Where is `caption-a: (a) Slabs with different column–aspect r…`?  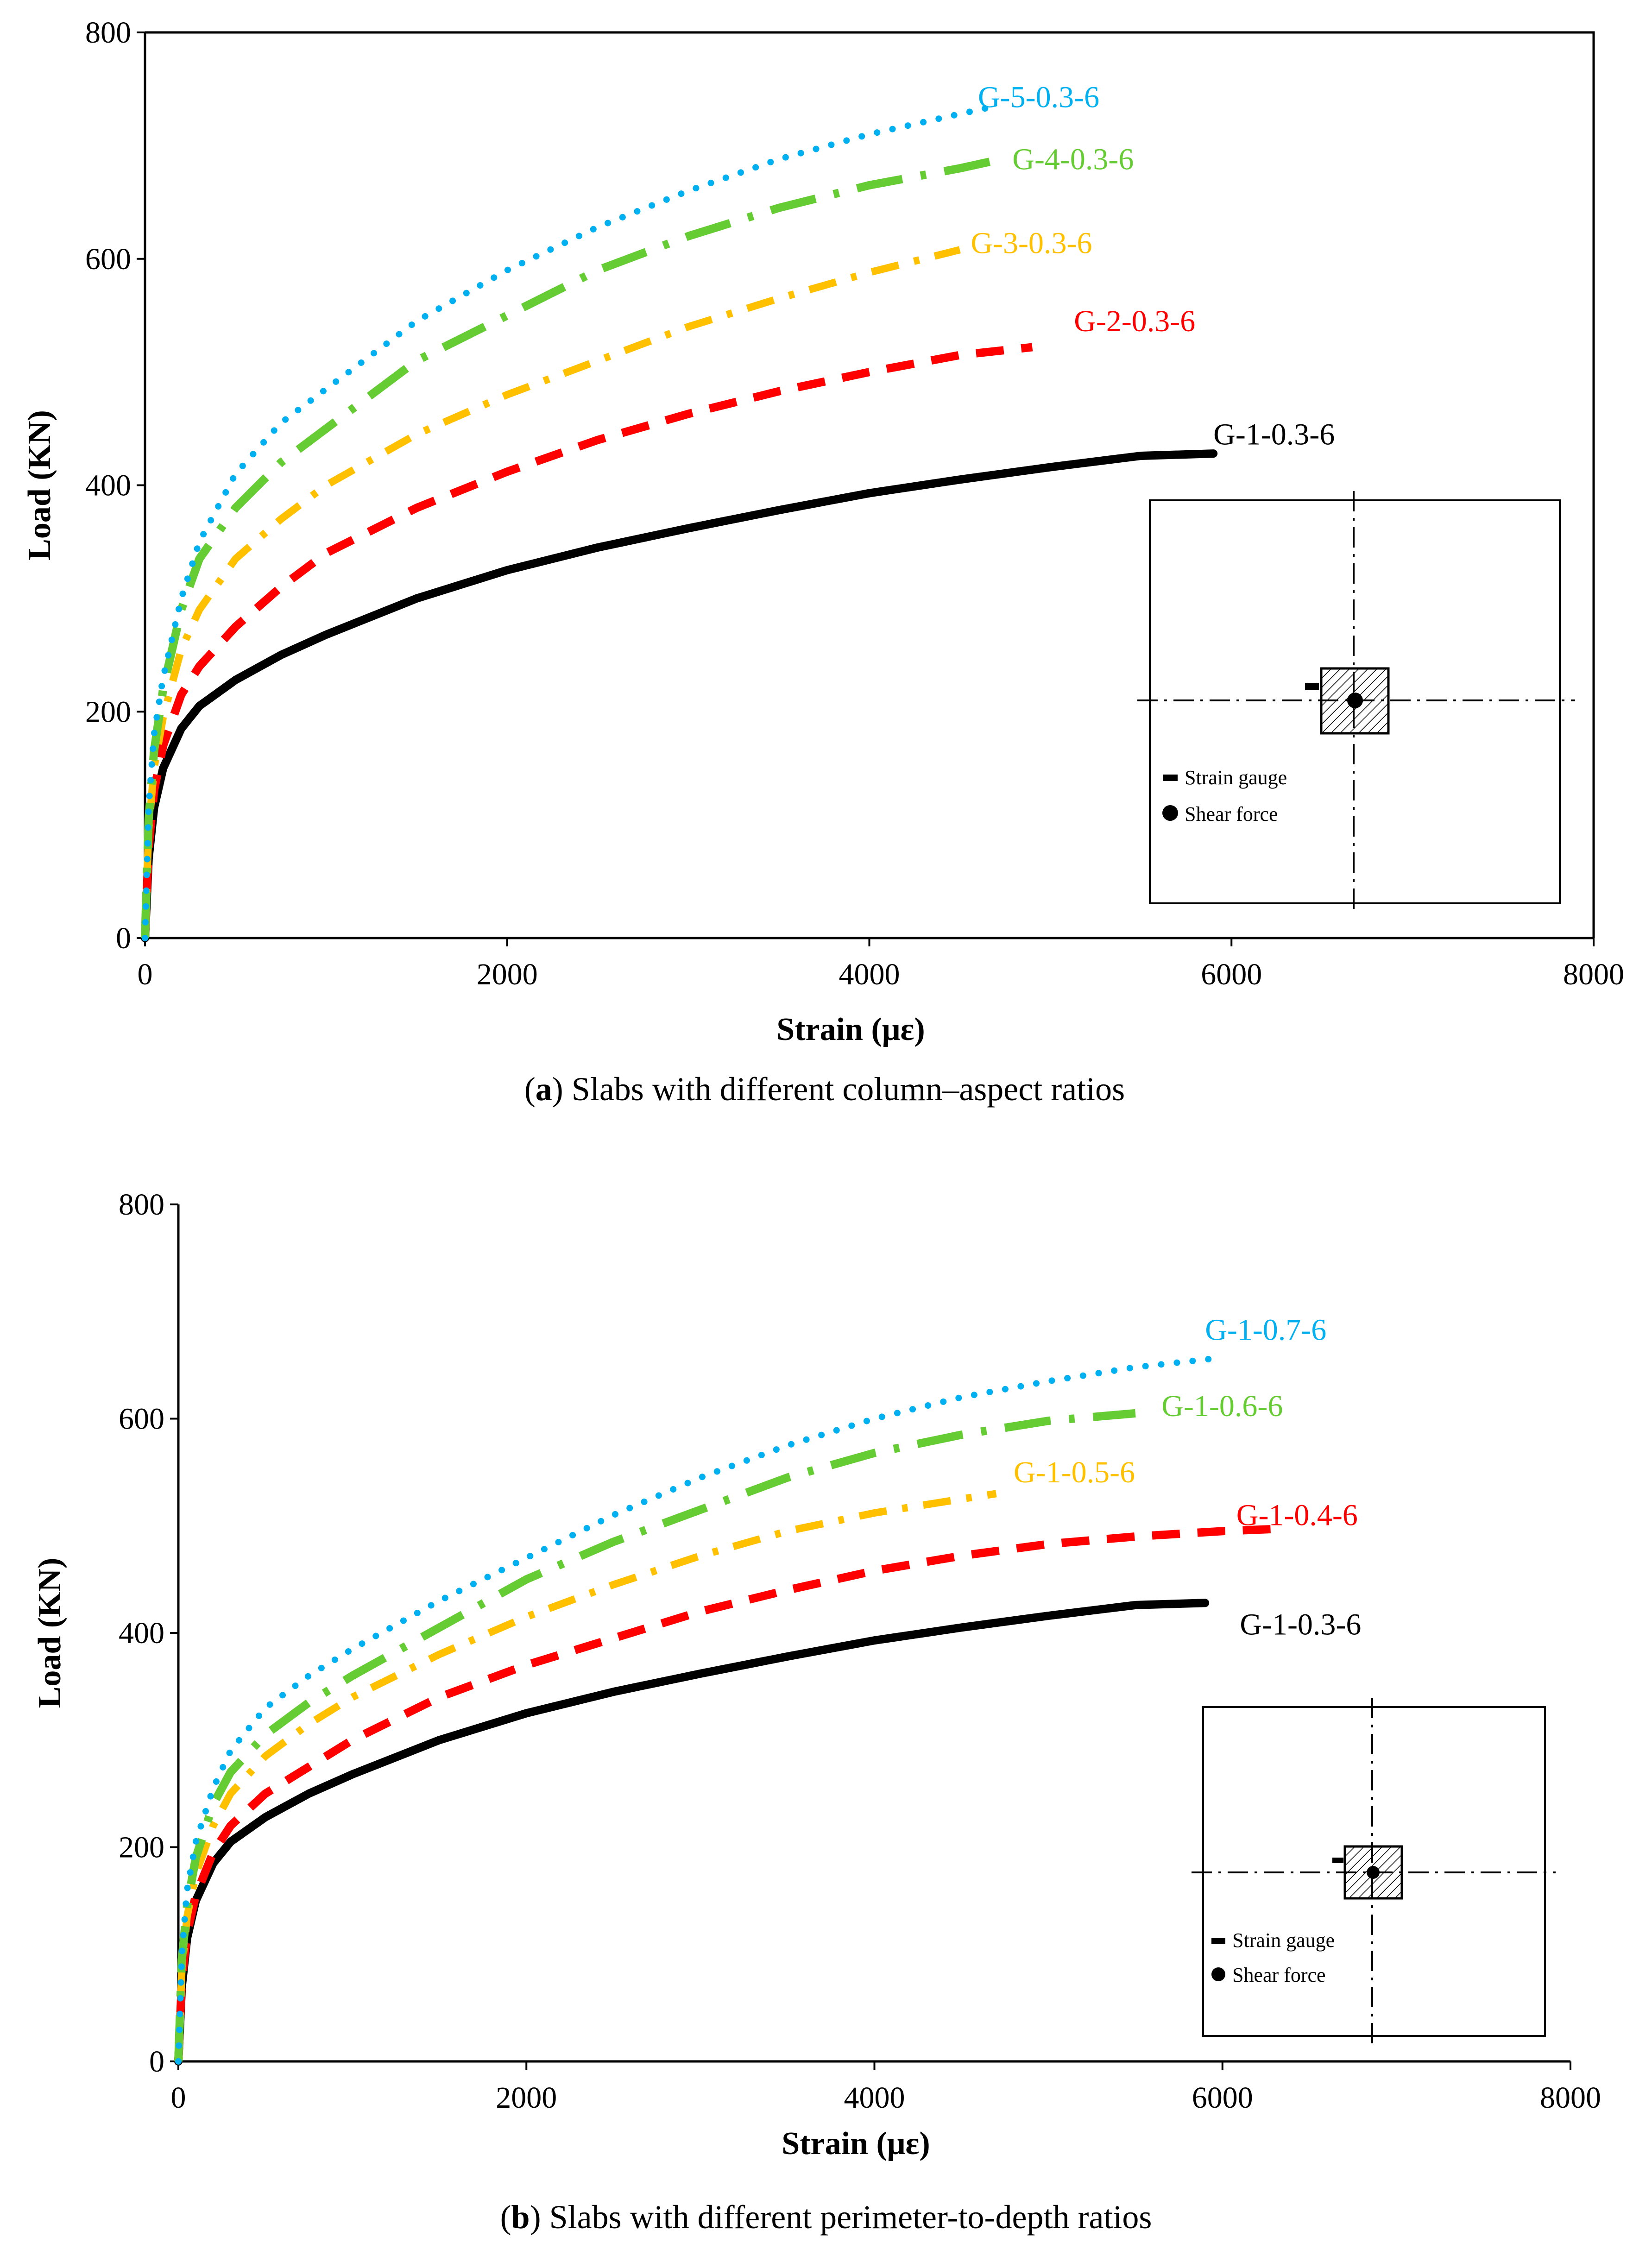 caption-a: (a) Slabs with different column–aspect r… is located at coordinates (825, 1090).